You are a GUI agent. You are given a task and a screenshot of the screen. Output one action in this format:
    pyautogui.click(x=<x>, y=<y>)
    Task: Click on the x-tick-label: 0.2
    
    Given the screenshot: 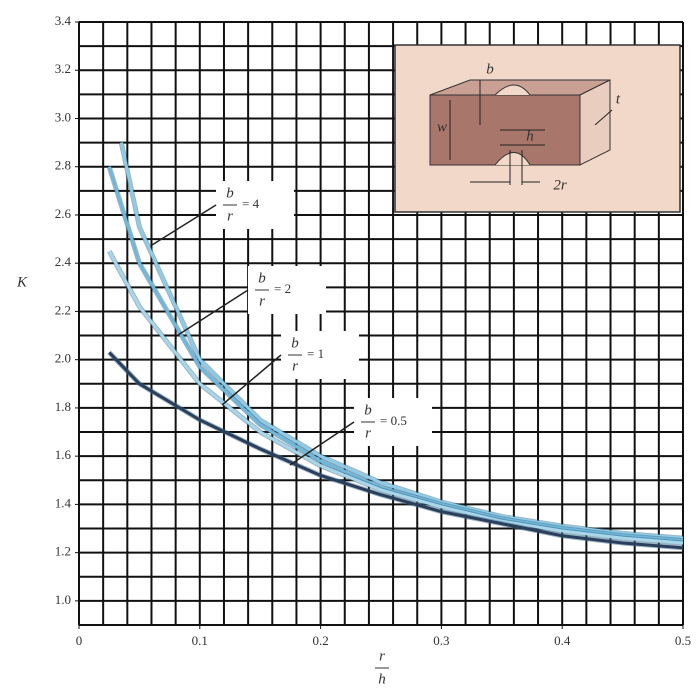 What is the action you would take?
    pyautogui.click(x=320, y=640)
    